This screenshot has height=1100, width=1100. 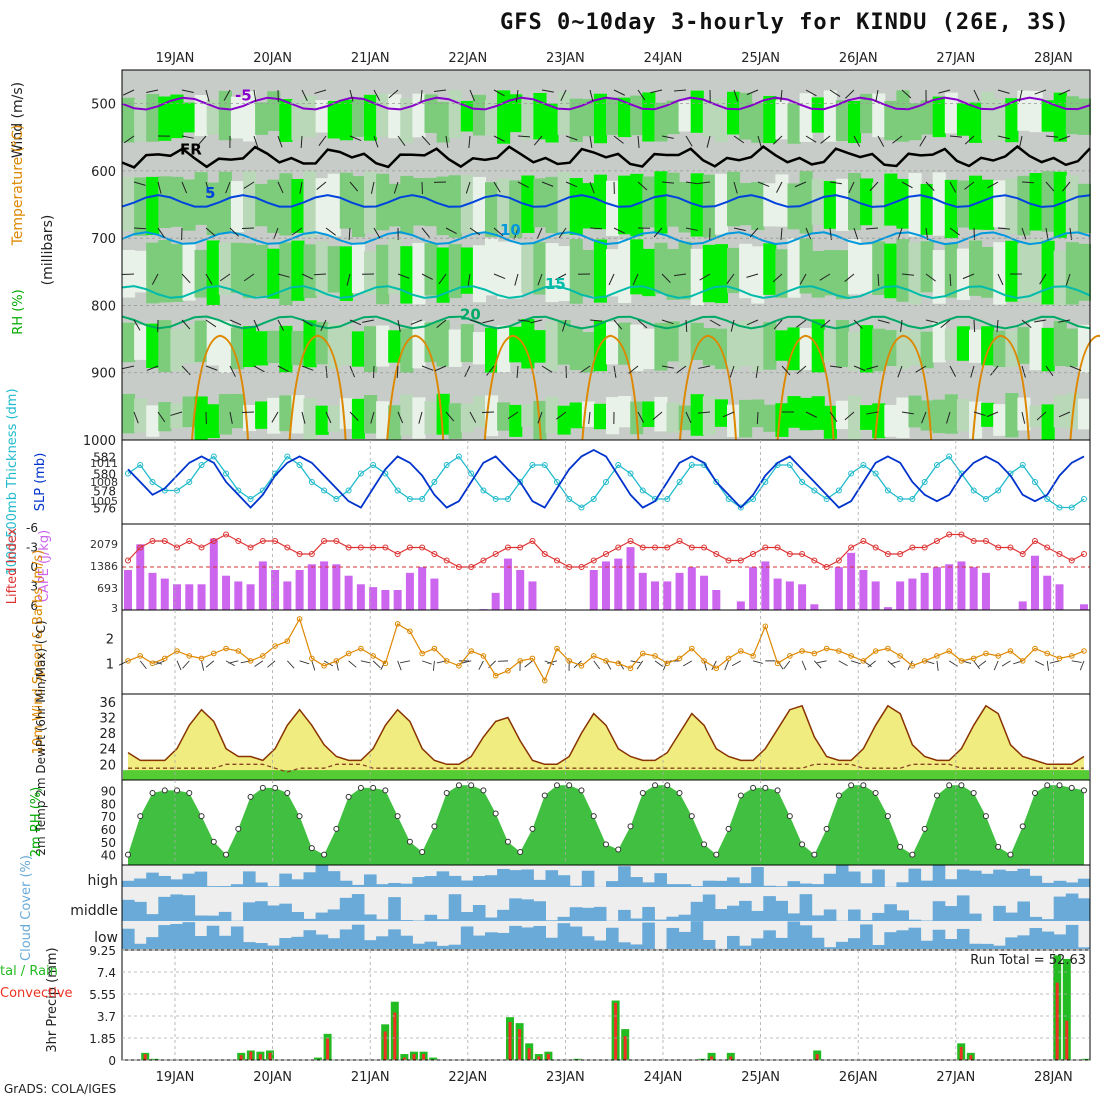 I want to click on dew-area, so click(x=606, y=775).